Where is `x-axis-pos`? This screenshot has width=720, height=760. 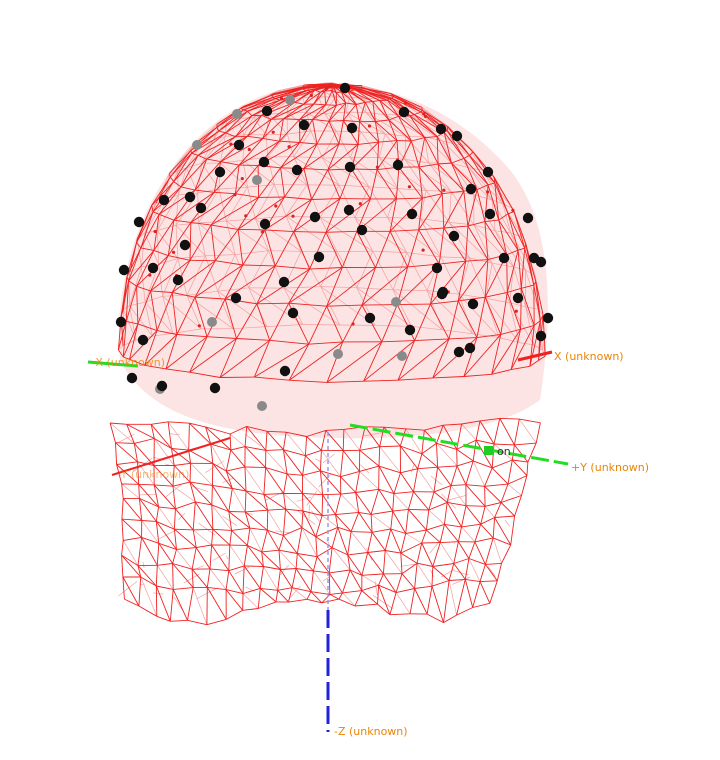
x-axis-pos is located at coordinates (535, 356).